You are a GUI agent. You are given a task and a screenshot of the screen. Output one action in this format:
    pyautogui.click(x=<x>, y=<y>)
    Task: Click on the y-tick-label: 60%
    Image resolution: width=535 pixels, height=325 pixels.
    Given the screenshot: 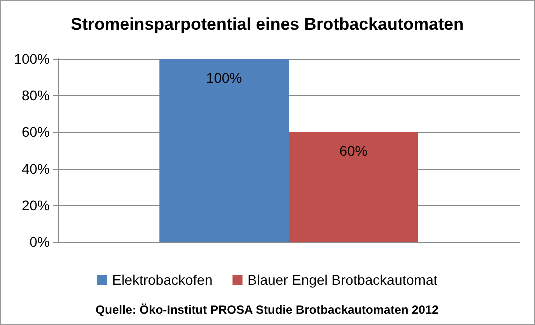 What is the action you would take?
    pyautogui.click(x=36, y=132)
    